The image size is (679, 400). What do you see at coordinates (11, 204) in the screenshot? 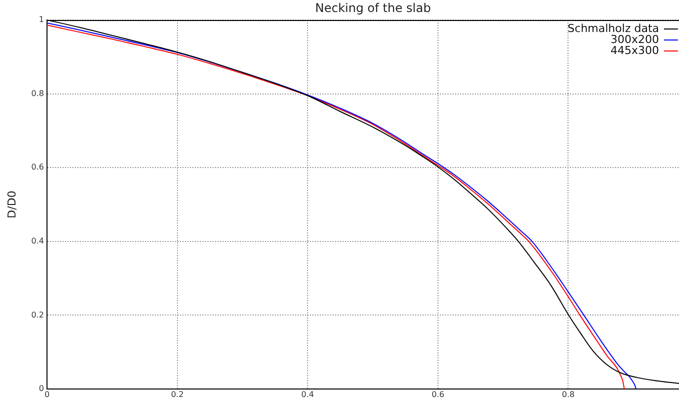
I see `y-axis-title: D/D0` at bounding box center [11, 204].